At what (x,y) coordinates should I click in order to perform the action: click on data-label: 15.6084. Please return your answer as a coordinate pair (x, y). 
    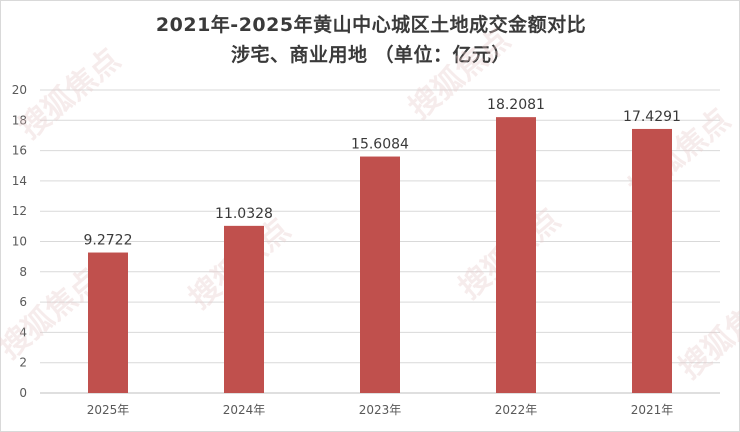
    Looking at the image, I should click on (380, 145).